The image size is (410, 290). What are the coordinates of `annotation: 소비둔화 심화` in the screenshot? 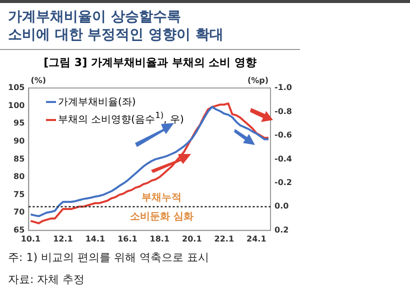 It's located at (162, 216).